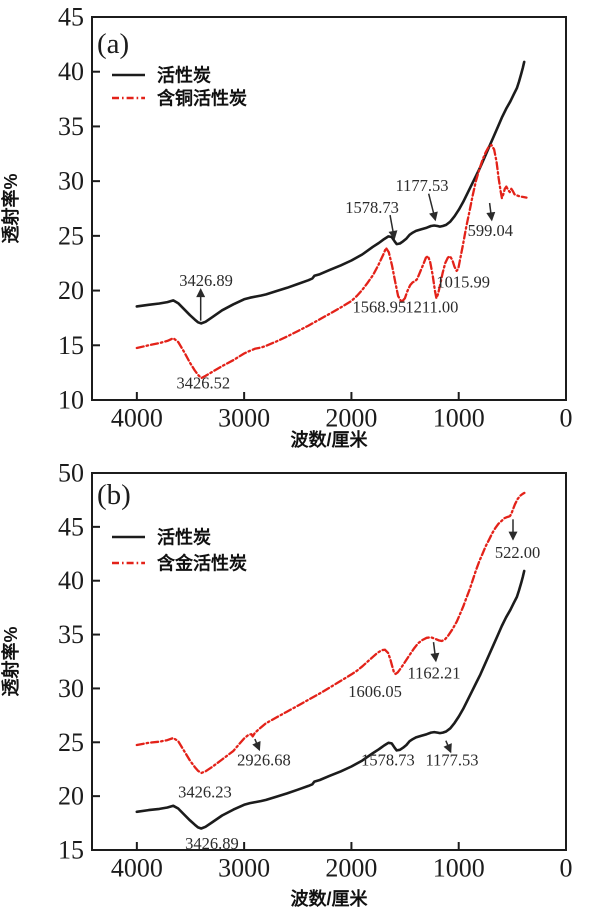 This screenshot has width=600, height=922. Describe the element at coordinates (434, 672) in the screenshot. I see `annotation-label: 1162.21` at that location.